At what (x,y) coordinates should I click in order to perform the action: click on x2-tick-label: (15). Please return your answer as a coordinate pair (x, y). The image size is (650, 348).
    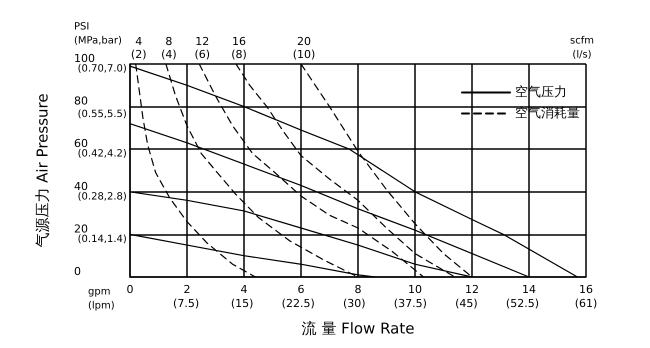
    Looking at the image, I should click on (242, 303).